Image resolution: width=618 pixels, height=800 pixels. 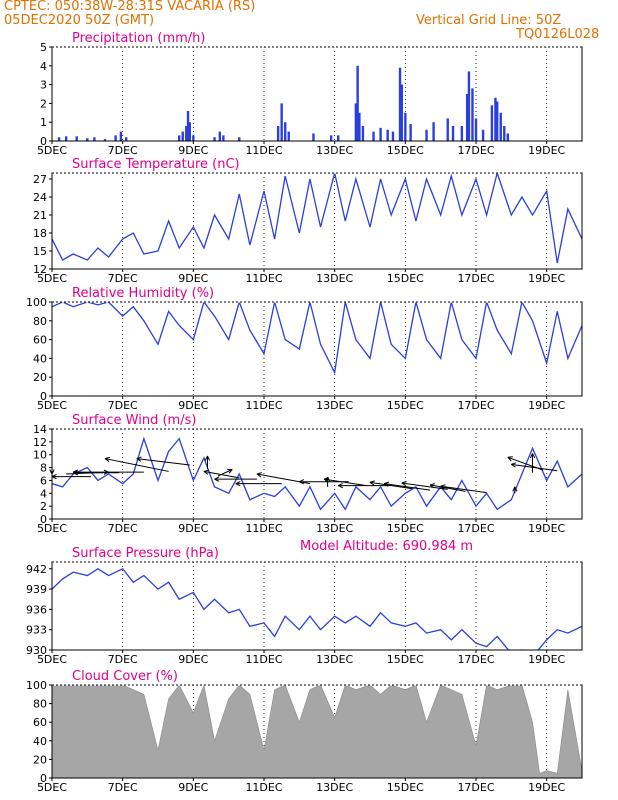 I want to click on cloud-cover-y-tick-label: 80, so click(x=40, y=704).